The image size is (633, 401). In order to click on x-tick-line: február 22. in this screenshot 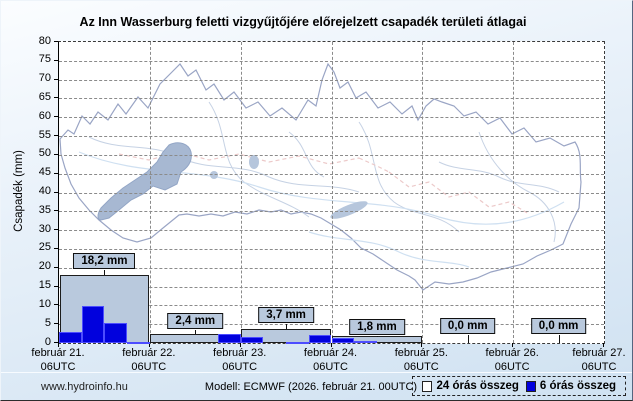, I will do `click(149, 353)`.